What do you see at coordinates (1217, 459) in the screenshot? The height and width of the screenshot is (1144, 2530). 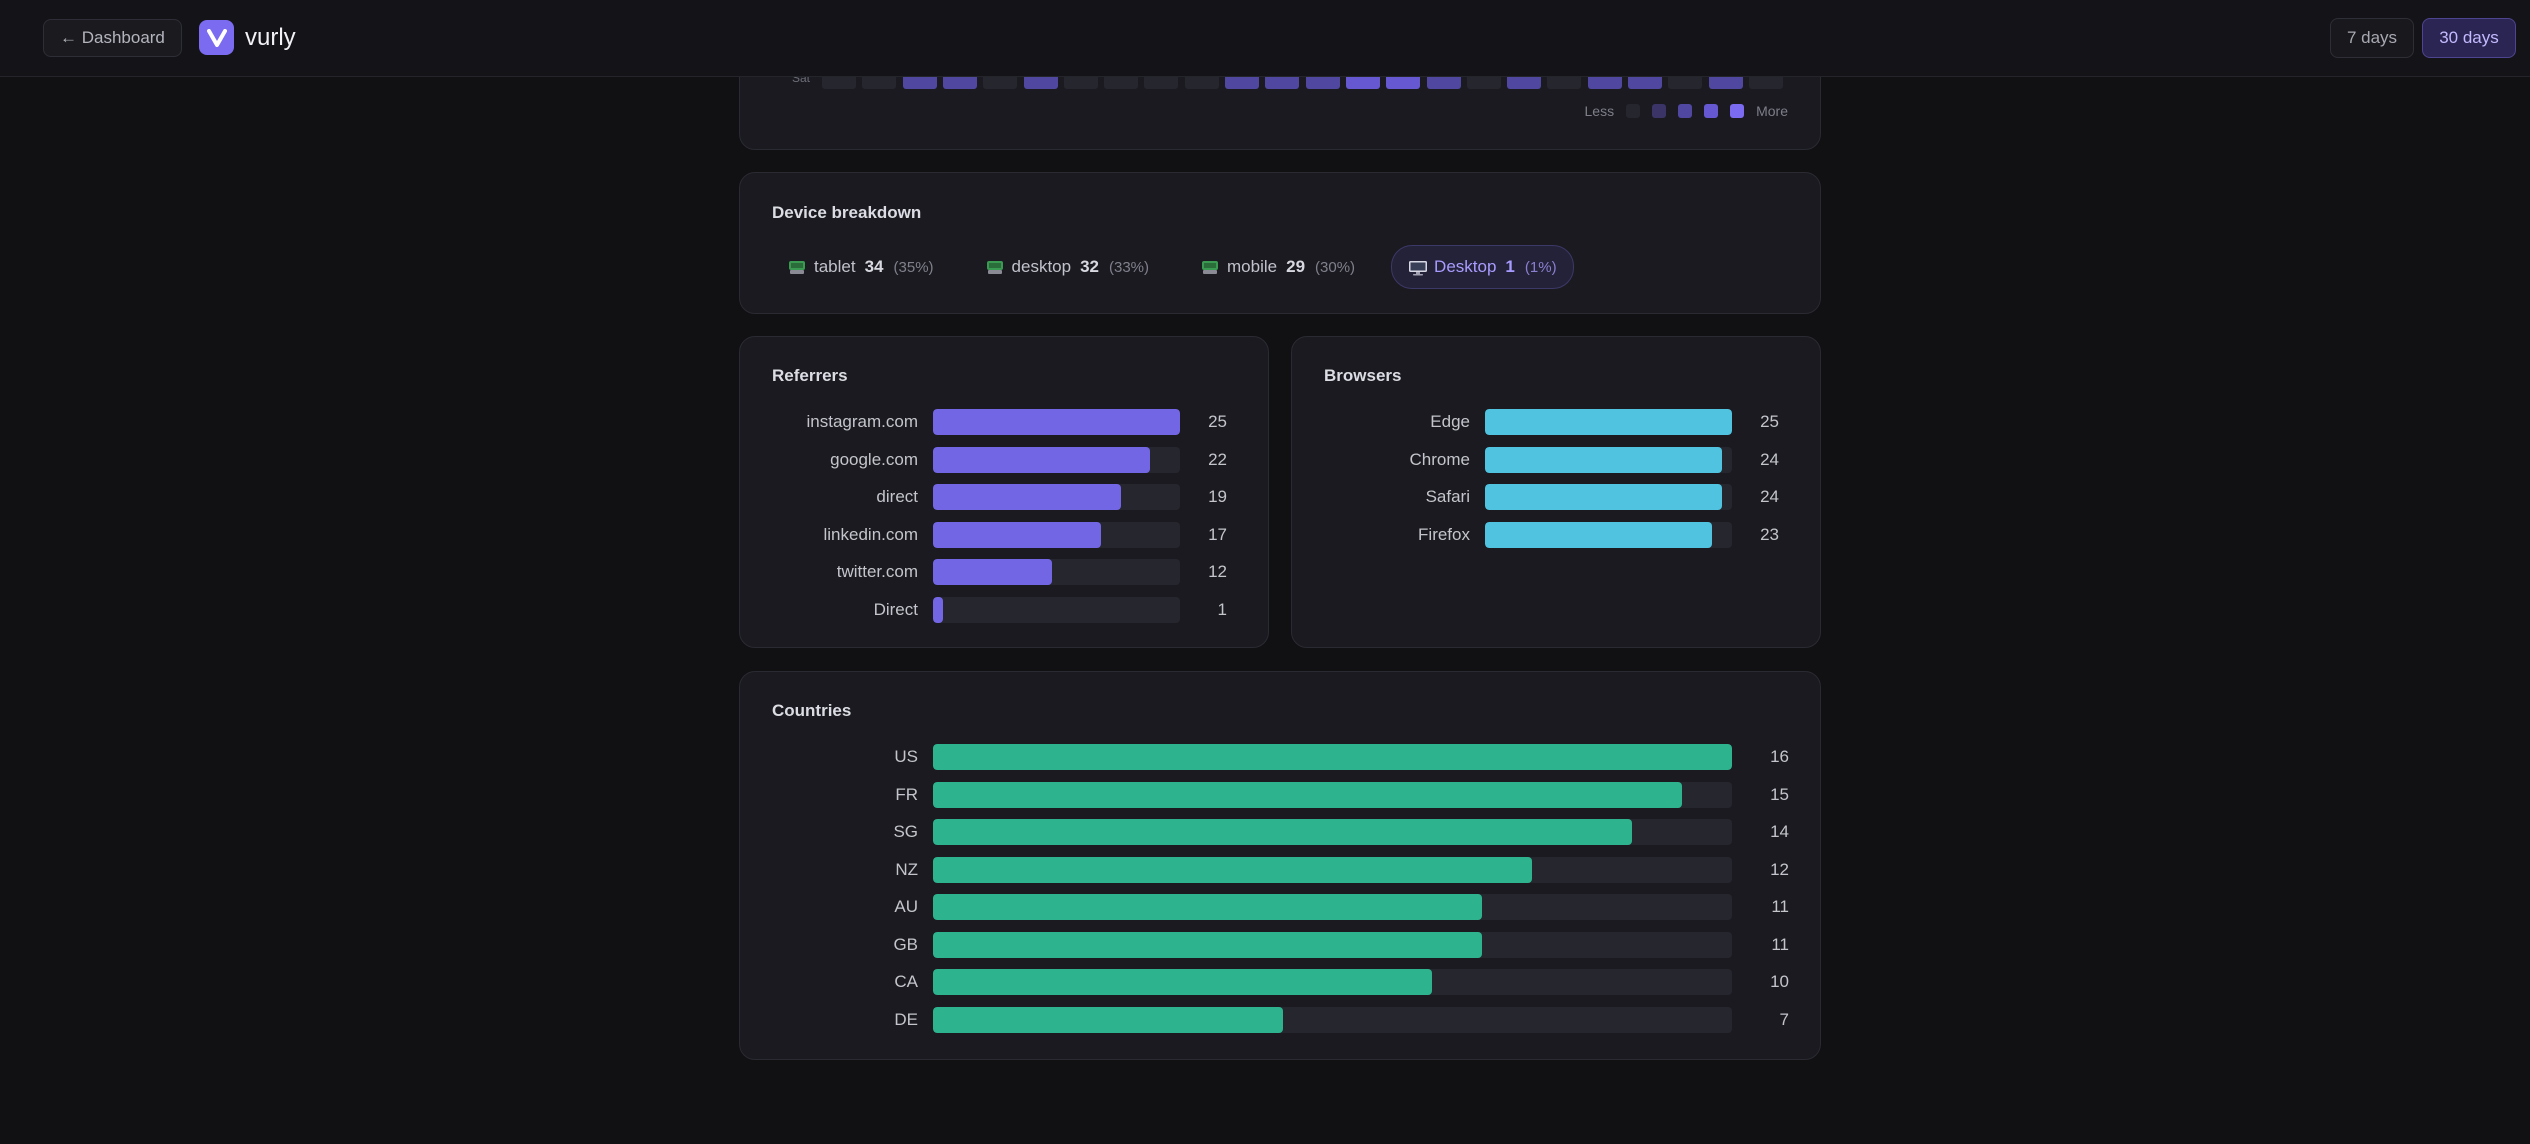 I see `referrers-value: 22` at bounding box center [1217, 459].